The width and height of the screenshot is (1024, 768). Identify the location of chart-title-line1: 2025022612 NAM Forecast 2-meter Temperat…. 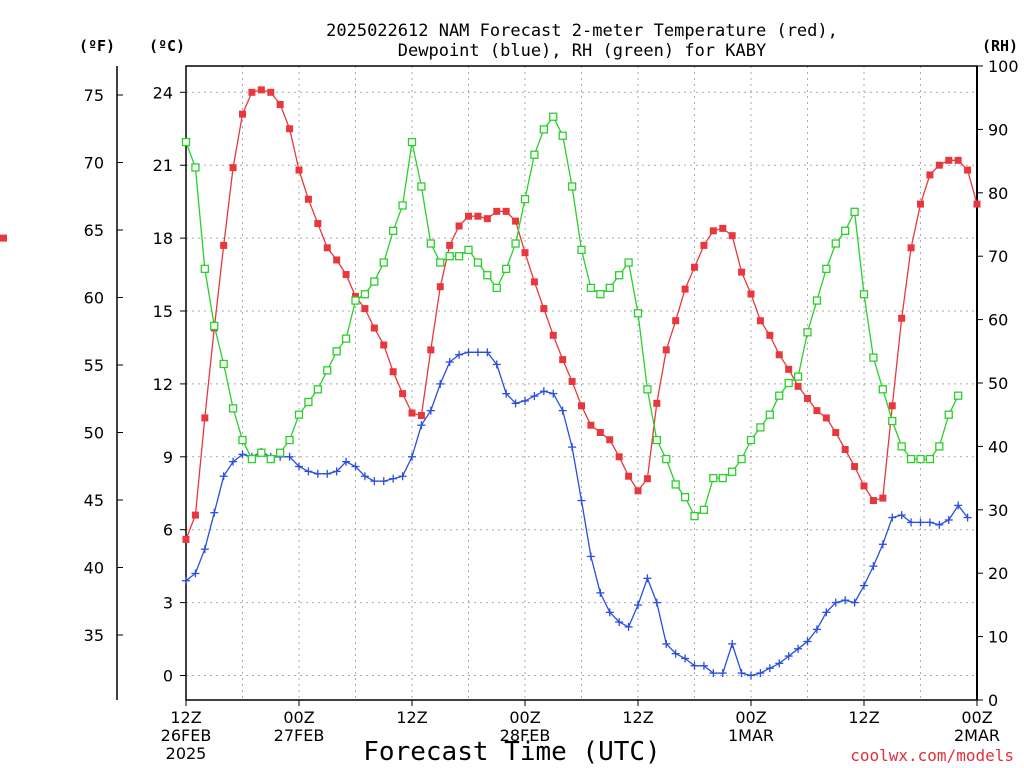
(582, 31).